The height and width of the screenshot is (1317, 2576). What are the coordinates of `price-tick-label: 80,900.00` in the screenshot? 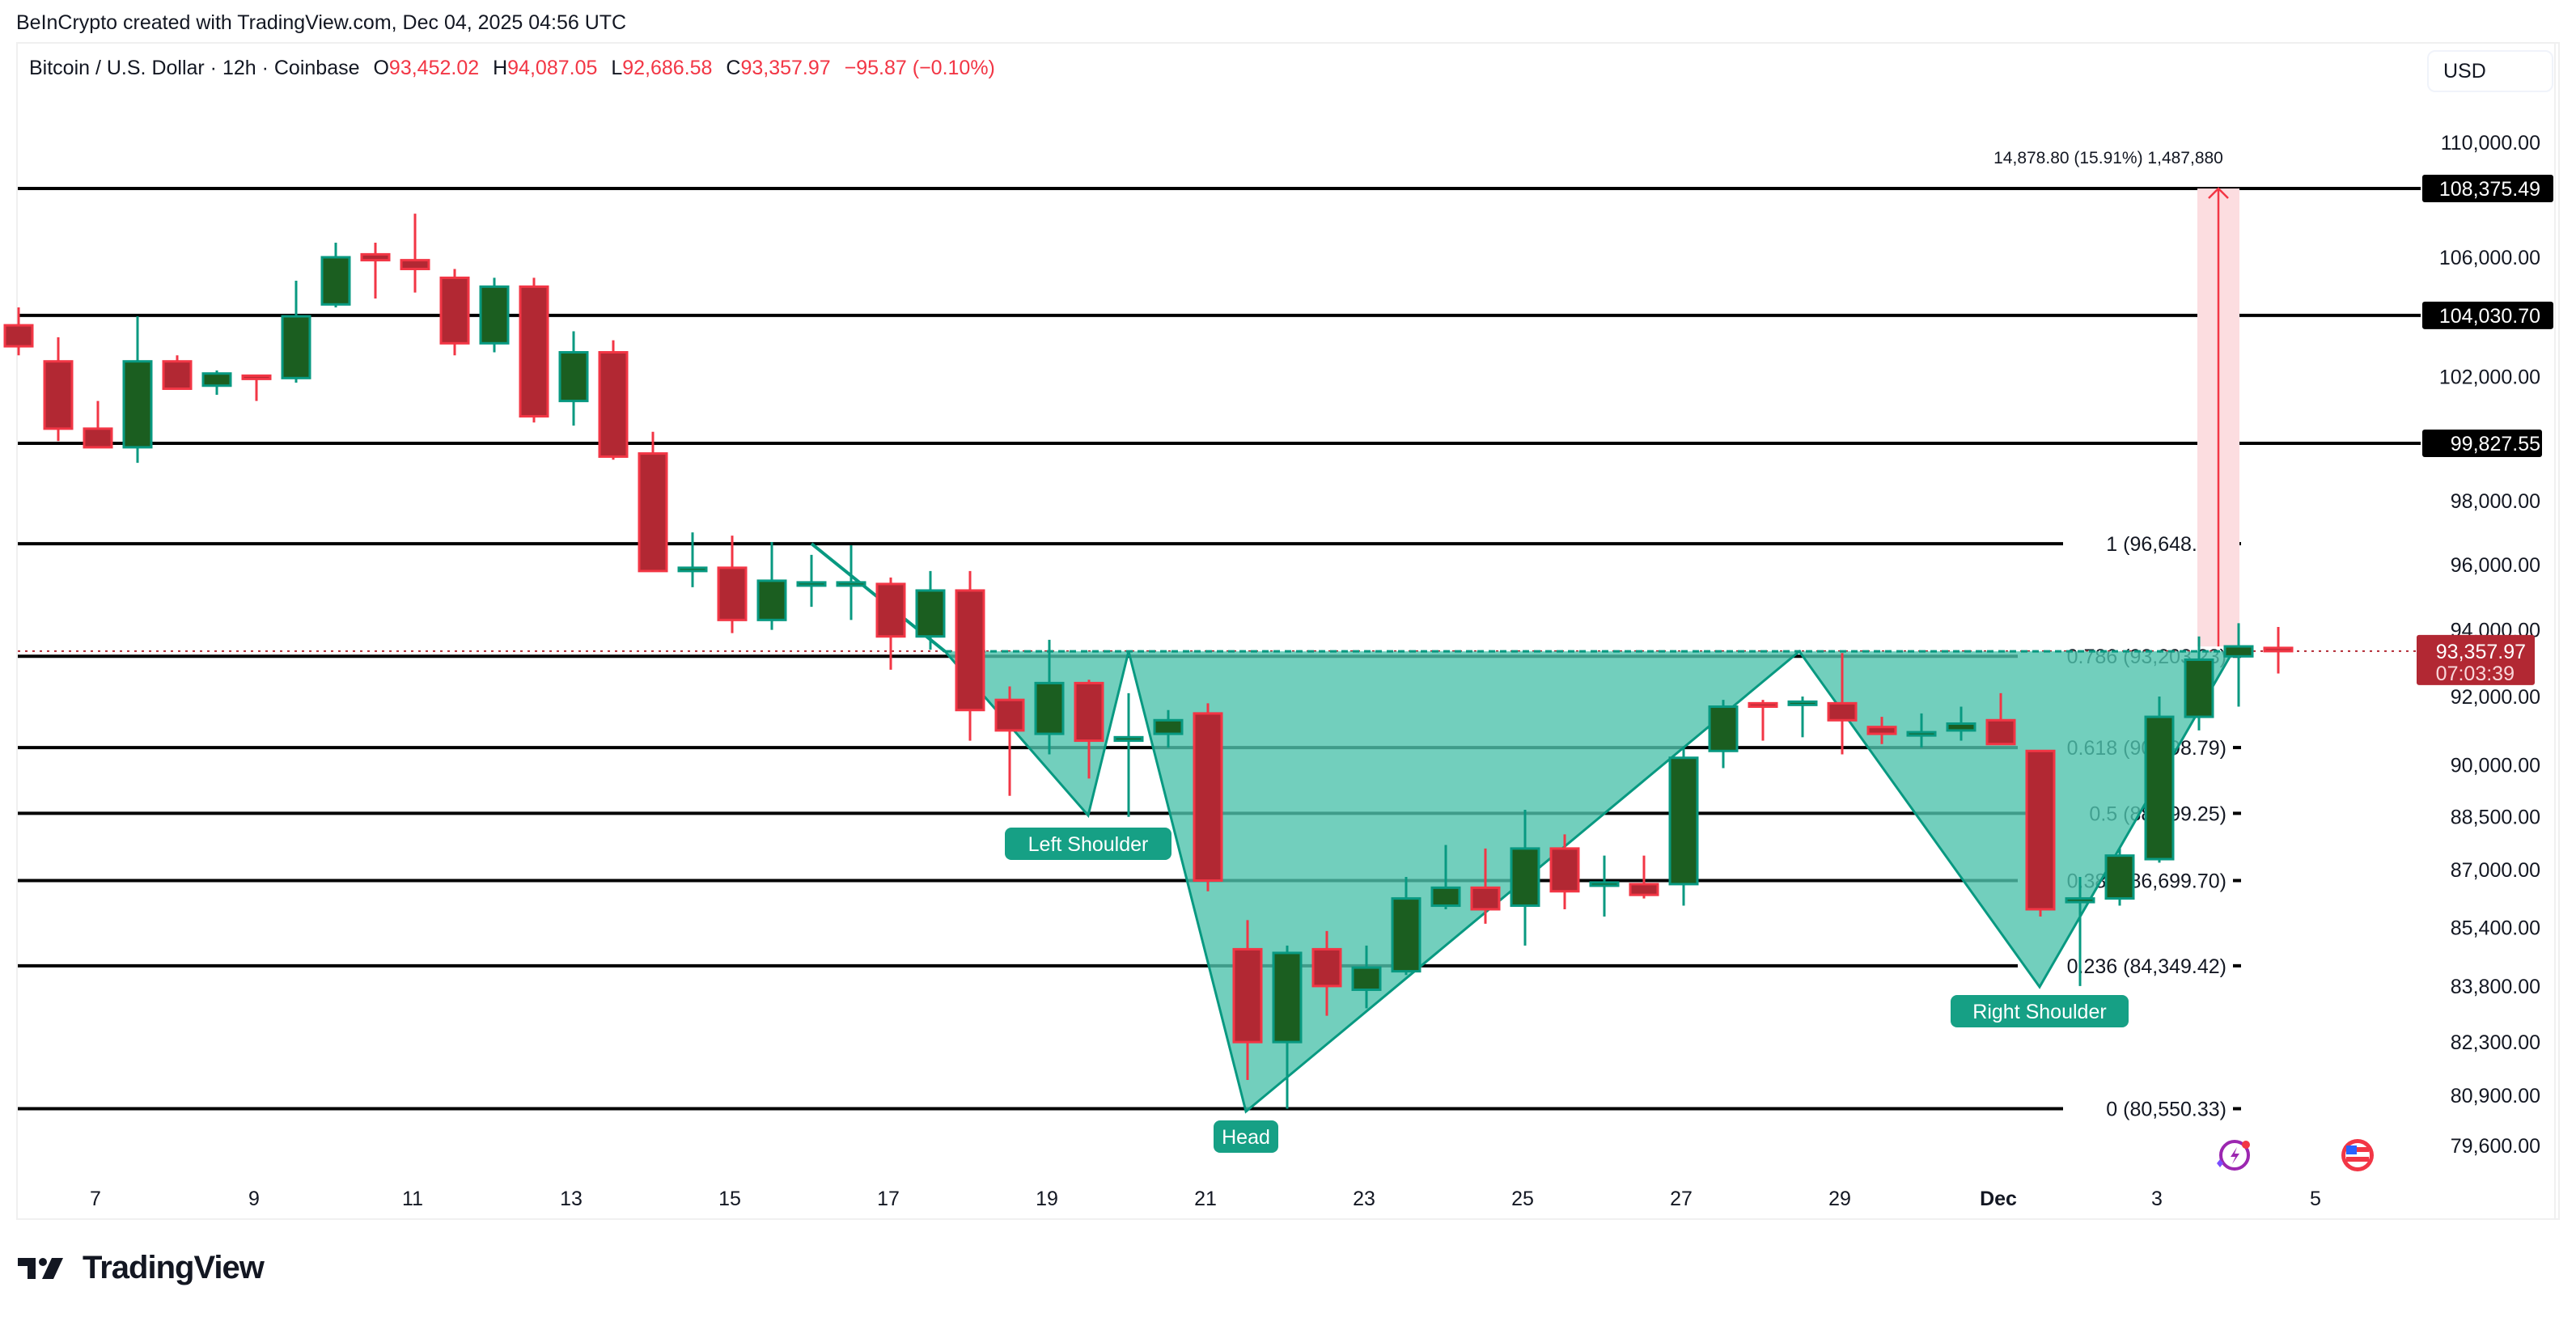 It's located at (2495, 1096).